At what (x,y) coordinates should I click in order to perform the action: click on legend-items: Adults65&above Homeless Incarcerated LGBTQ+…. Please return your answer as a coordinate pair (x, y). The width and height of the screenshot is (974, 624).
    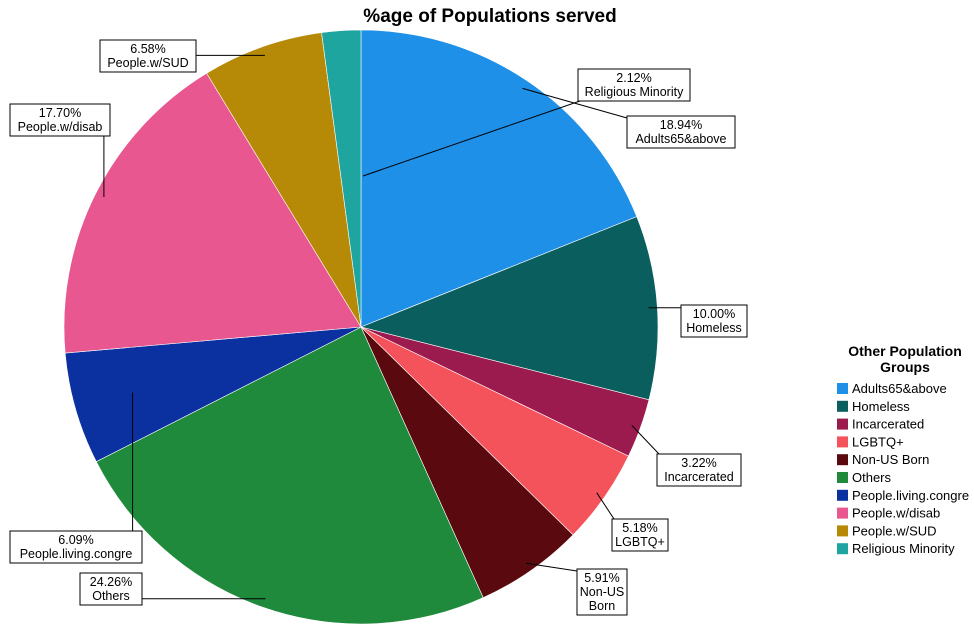
    Looking at the image, I should click on (903, 468).